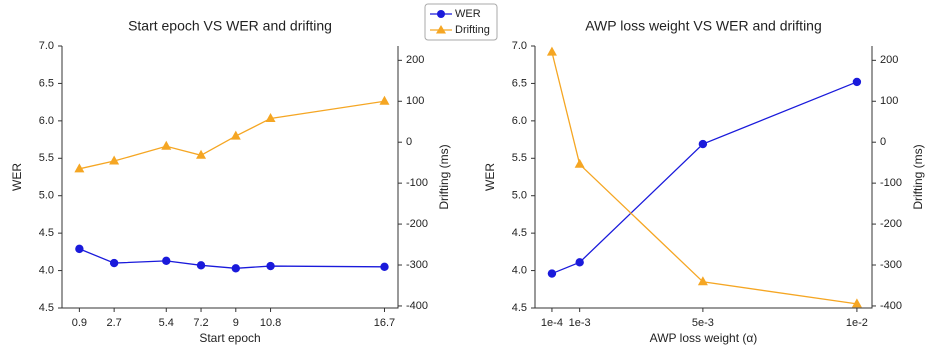 Image resolution: width=930 pixels, height=350 pixels. I want to click on x-axis-label: Start epoch, so click(229, 338).